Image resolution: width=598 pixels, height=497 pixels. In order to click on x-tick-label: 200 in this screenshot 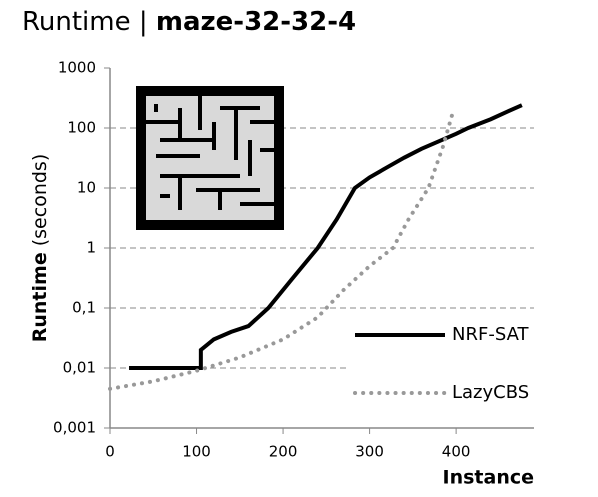, I will do `click(283, 452)`.